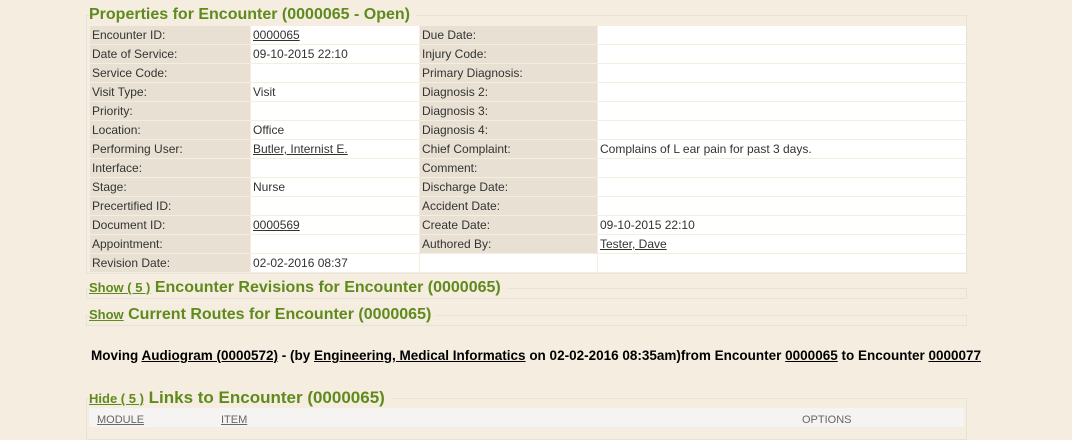 Image resolution: width=1072 pixels, height=440 pixels. Describe the element at coordinates (883, 355) in the screenshot. I see `moving-text: to Encounter` at that location.